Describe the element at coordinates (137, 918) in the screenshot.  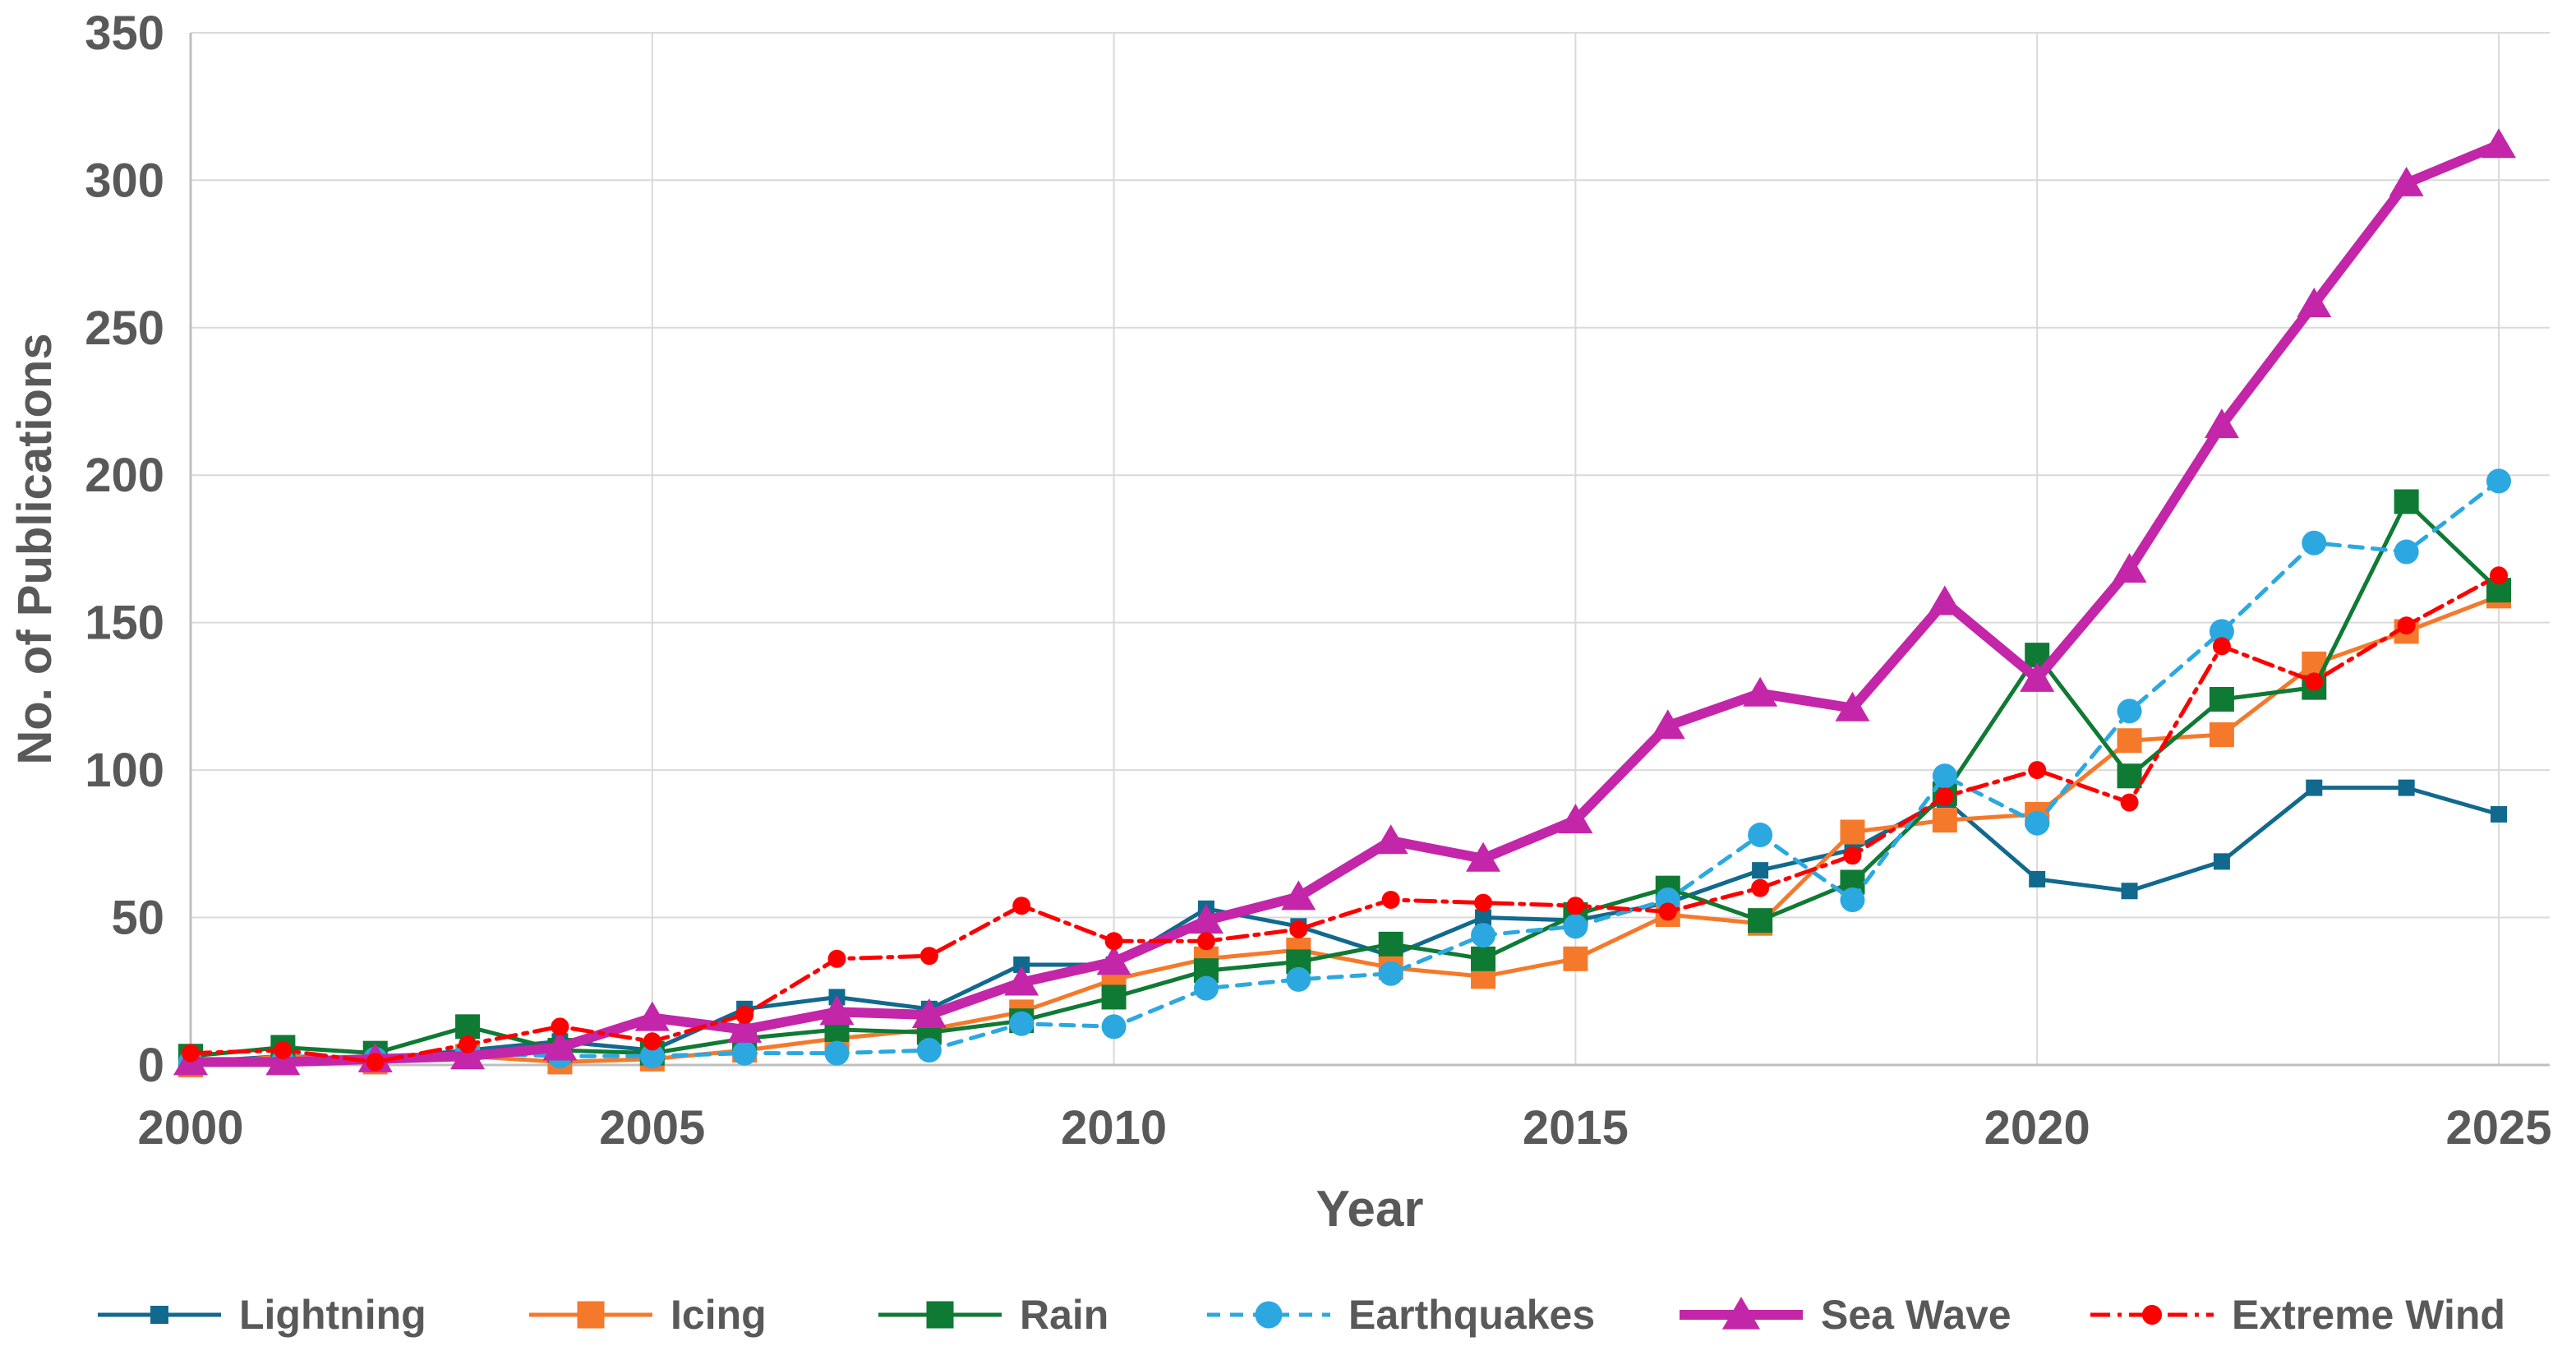
I see `y-tick-label: 50` at that location.